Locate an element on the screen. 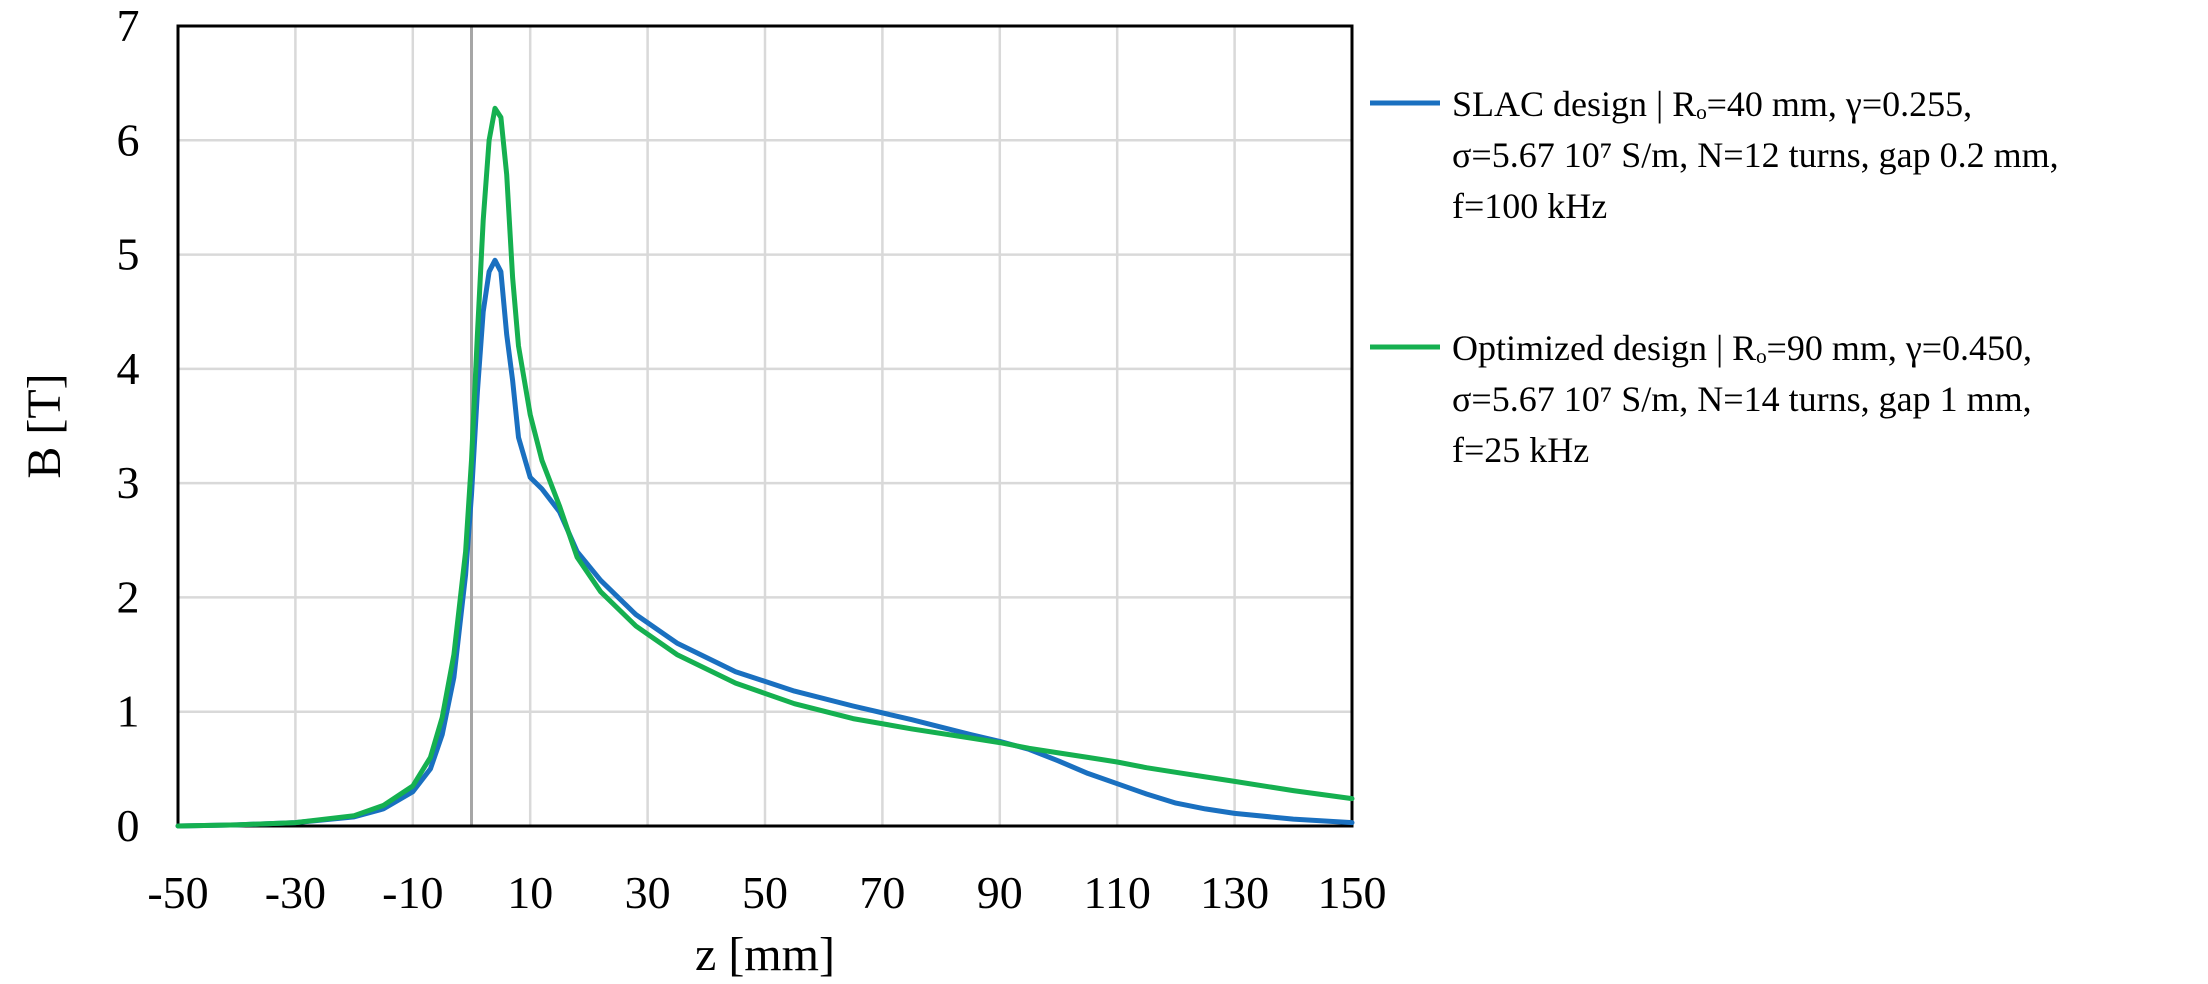 The image size is (2208, 984). y-tick-label: 6 is located at coordinates (128, 139).